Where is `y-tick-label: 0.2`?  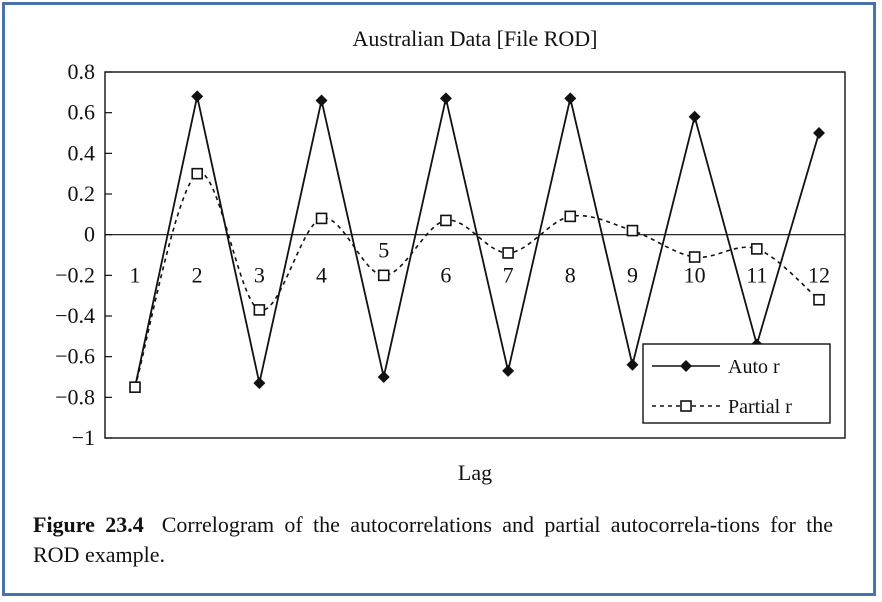 y-tick-label: 0.2 is located at coordinates (82, 193).